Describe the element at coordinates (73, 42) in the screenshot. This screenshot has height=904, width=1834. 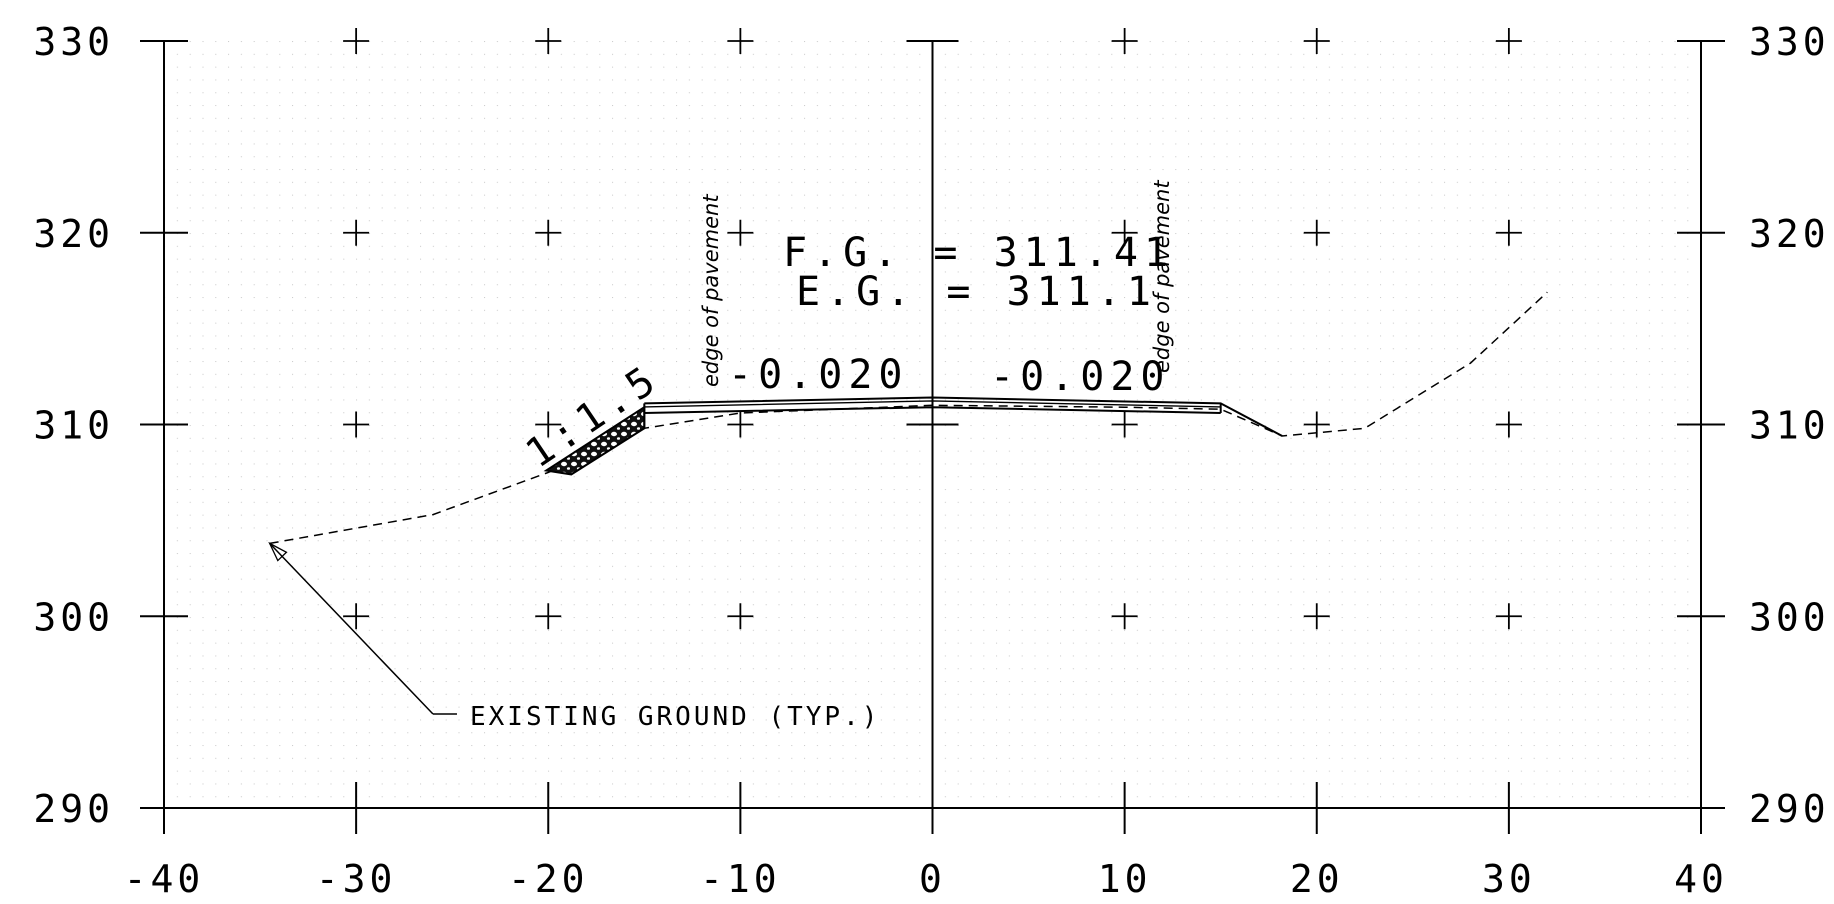
I see `y-tick-label-left: 330` at that location.